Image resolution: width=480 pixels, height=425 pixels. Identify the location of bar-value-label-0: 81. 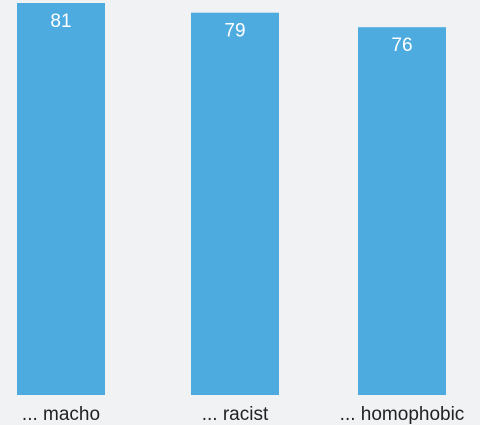
(60, 21).